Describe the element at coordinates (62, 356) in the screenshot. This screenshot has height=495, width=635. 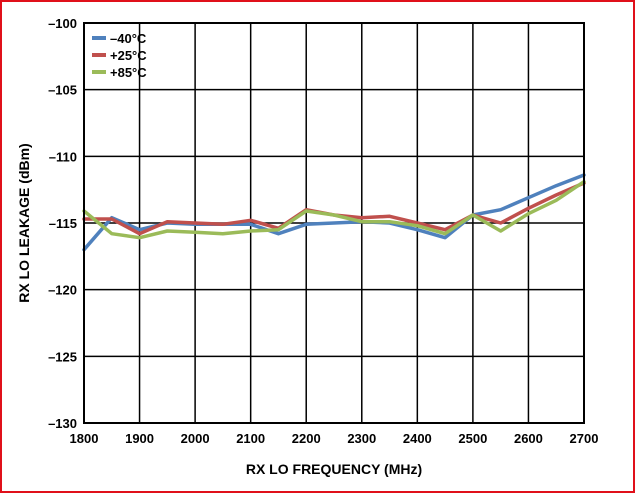
I see `y-tick-label: –125` at that location.